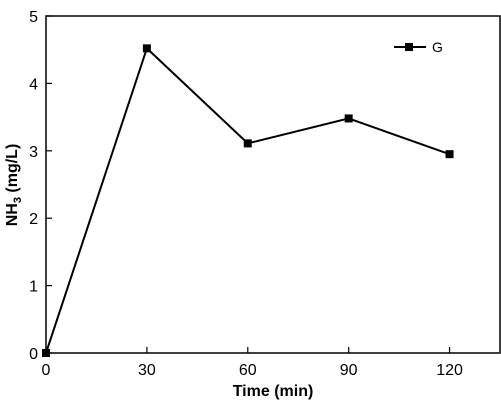 The width and height of the screenshot is (501, 402). What do you see at coordinates (248, 370) in the screenshot?
I see `x-tick-label-60: 60` at bounding box center [248, 370].